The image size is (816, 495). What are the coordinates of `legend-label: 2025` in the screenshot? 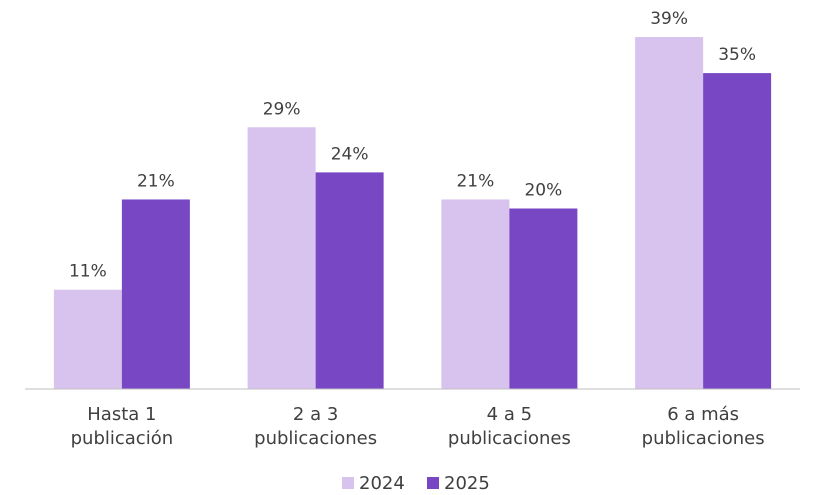 It's located at (467, 483).